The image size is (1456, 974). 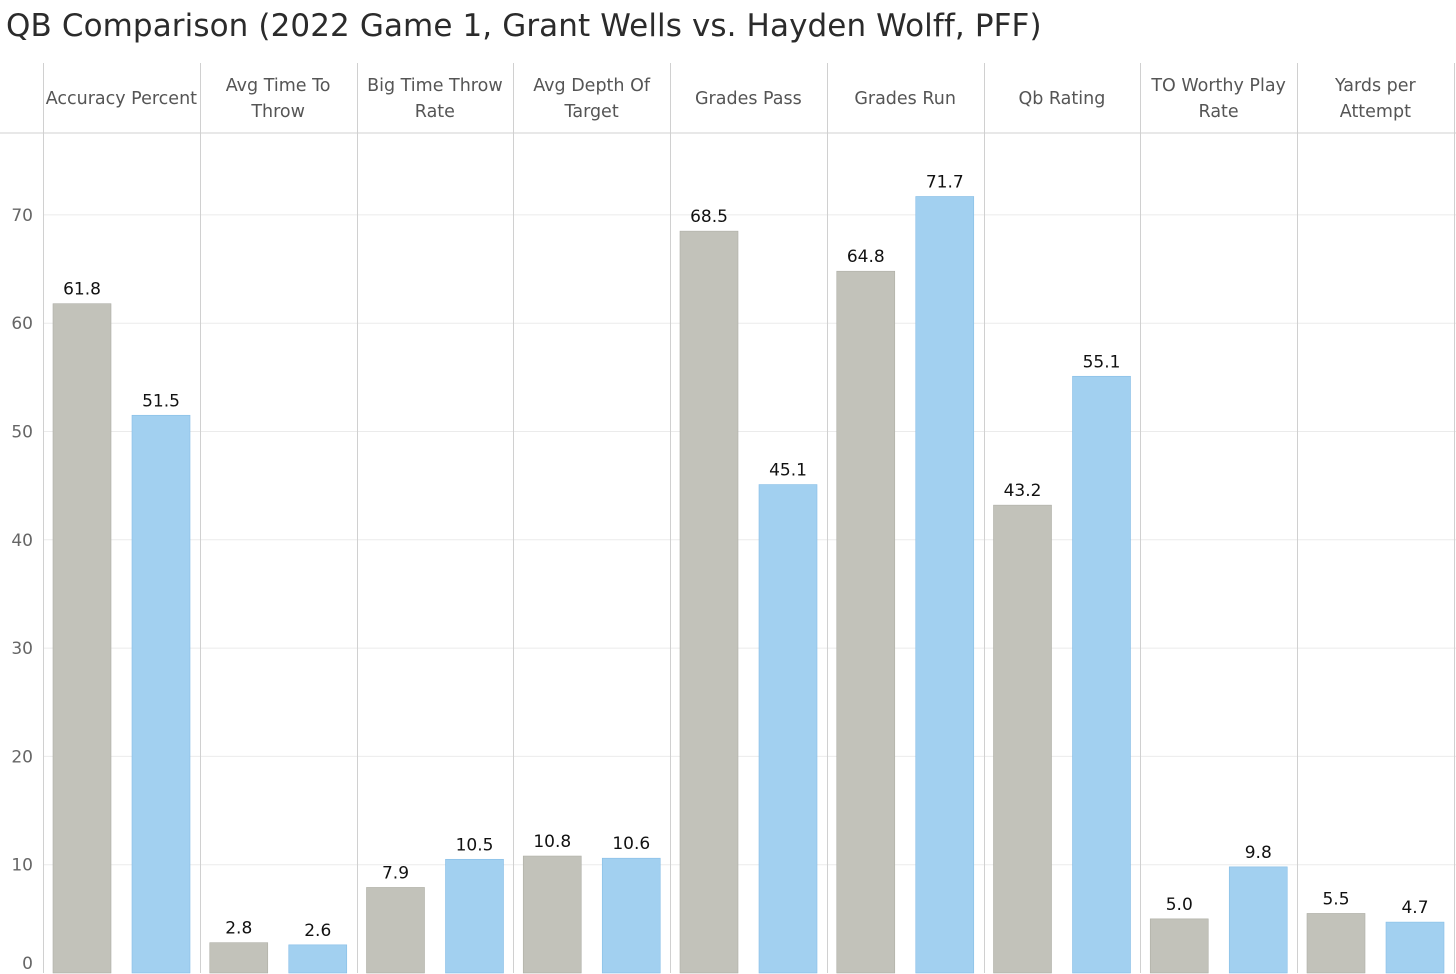 I want to click on column-header: Avg Time To Throw, so click(x=278, y=99).